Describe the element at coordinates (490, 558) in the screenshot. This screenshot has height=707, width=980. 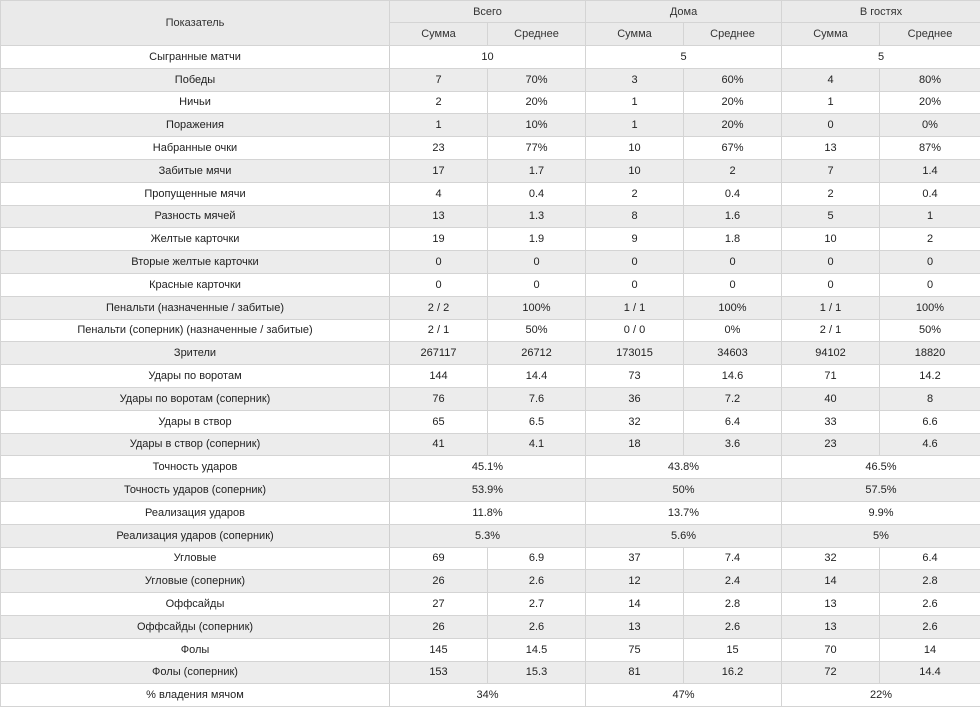
I see `table-row: Угловые 69 6.9 37 7.4 32 6.4` at that location.